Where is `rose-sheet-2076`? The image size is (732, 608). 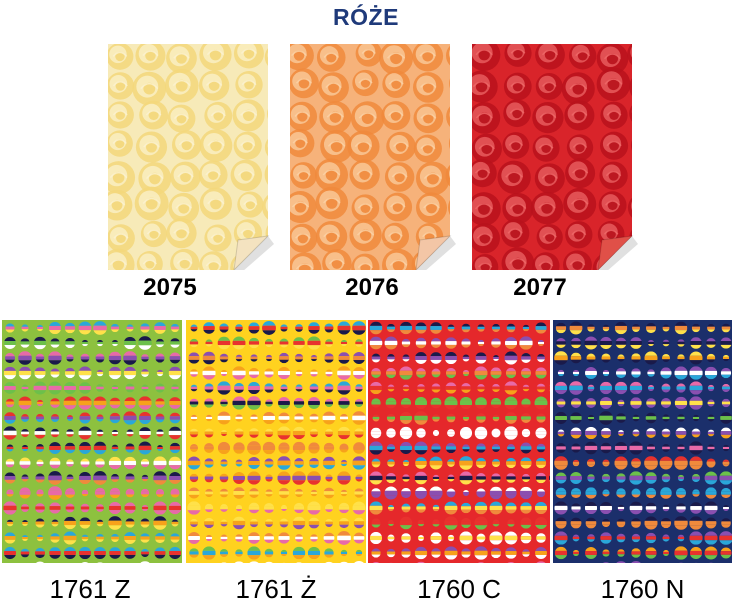 rose-sheet-2076 is located at coordinates (373, 157).